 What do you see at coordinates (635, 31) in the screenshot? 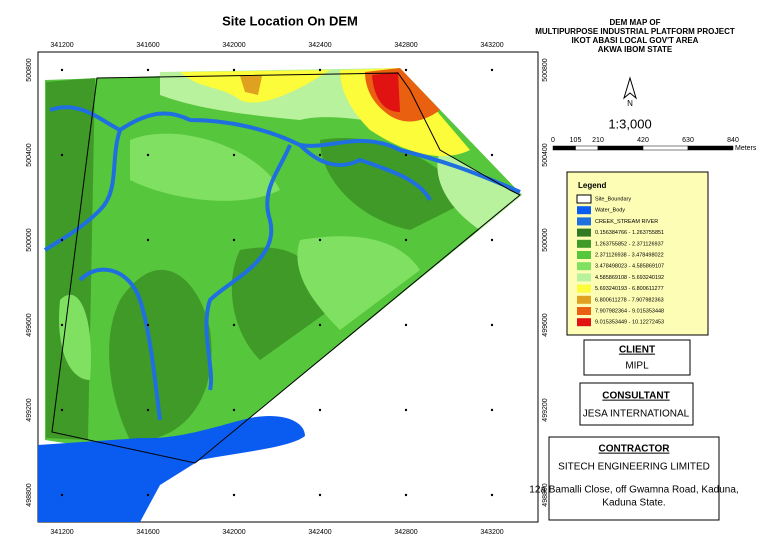
I see `header-line: MULTIPURPOSE INDUSTRIAL PLATFORM PROJECT` at bounding box center [635, 31].